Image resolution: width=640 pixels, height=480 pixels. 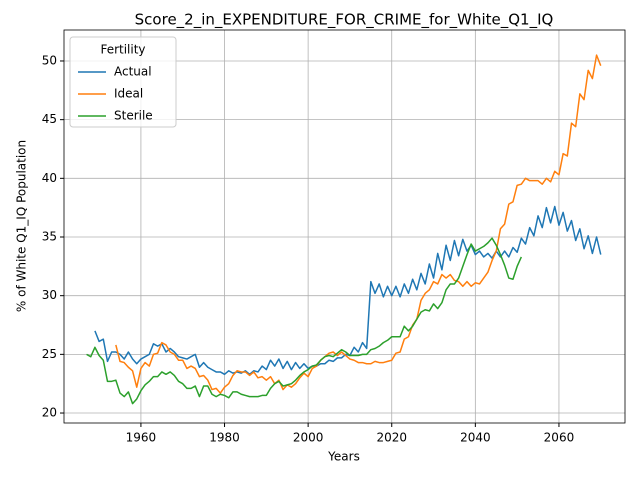 What do you see at coordinates (224, 438) in the screenshot?
I see `x-tick-label: 1980` at bounding box center [224, 438].